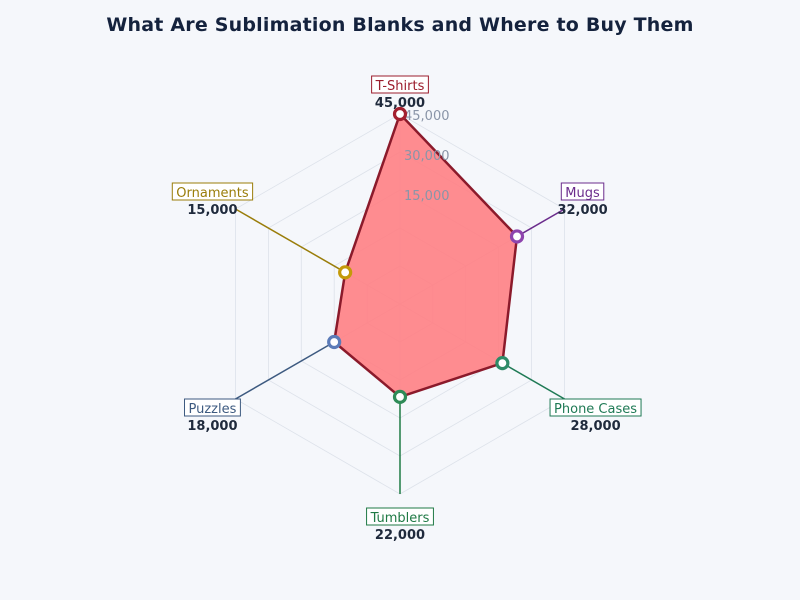  What do you see at coordinates (427, 116) in the screenshot?
I see `ring-label: 45,000` at bounding box center [427, 116].